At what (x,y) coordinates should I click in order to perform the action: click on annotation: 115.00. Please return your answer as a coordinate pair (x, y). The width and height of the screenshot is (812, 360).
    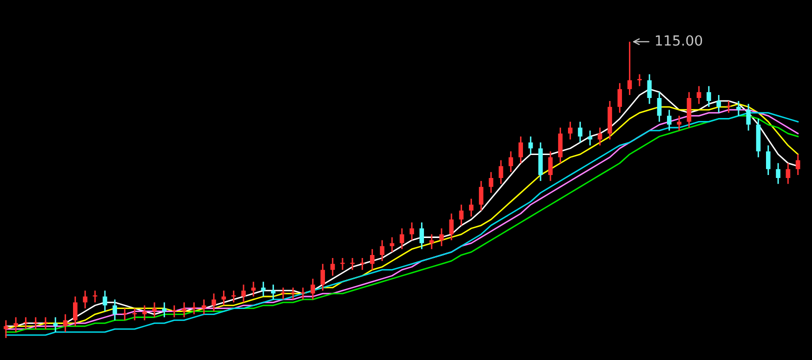
    Looking at the image, I should click on (679, 40).